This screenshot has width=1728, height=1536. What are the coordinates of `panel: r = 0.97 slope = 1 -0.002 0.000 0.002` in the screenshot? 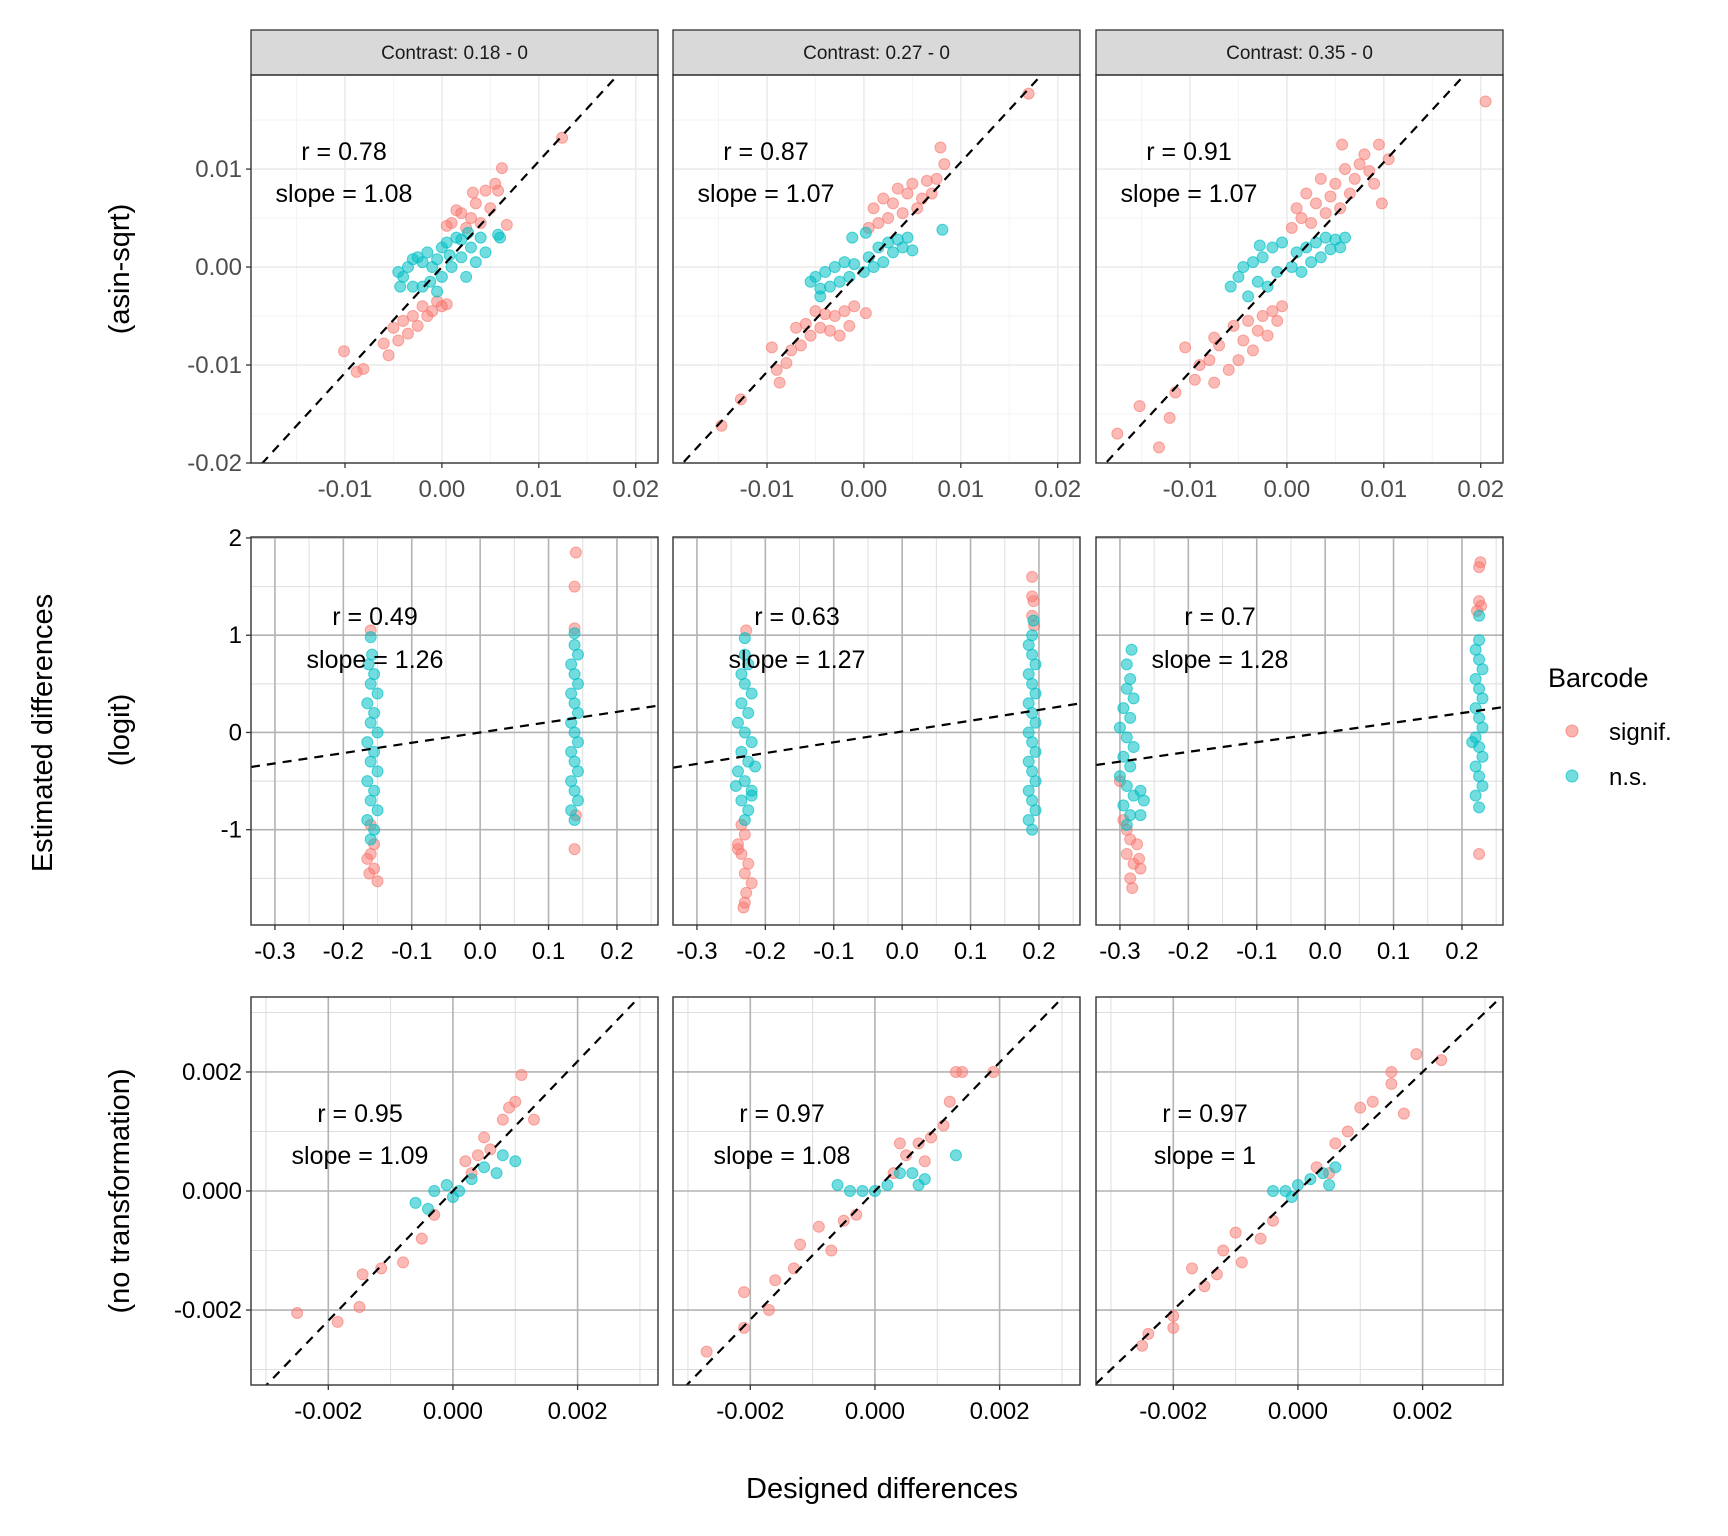 It's located at (1299, 1210).